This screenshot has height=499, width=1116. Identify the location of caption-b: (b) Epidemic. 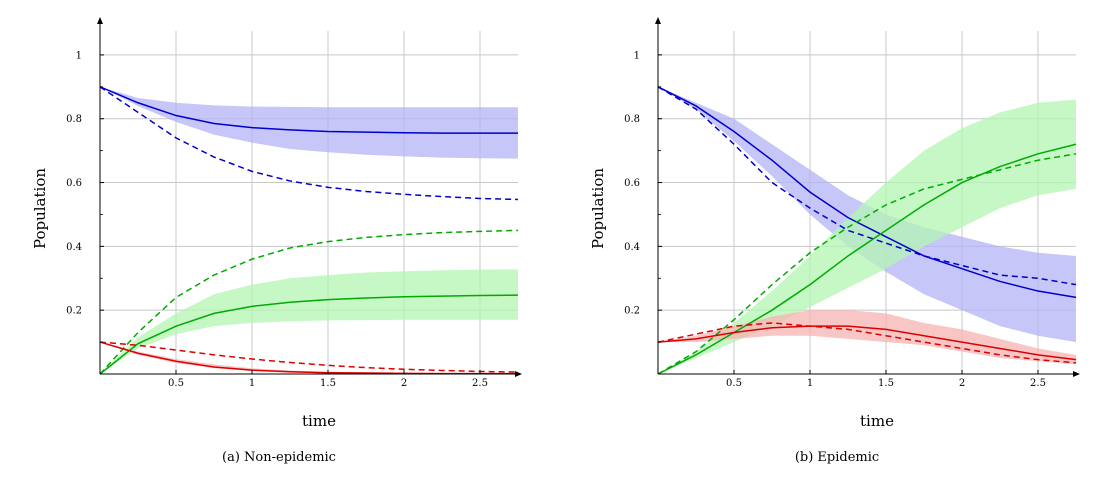
(837, 457).